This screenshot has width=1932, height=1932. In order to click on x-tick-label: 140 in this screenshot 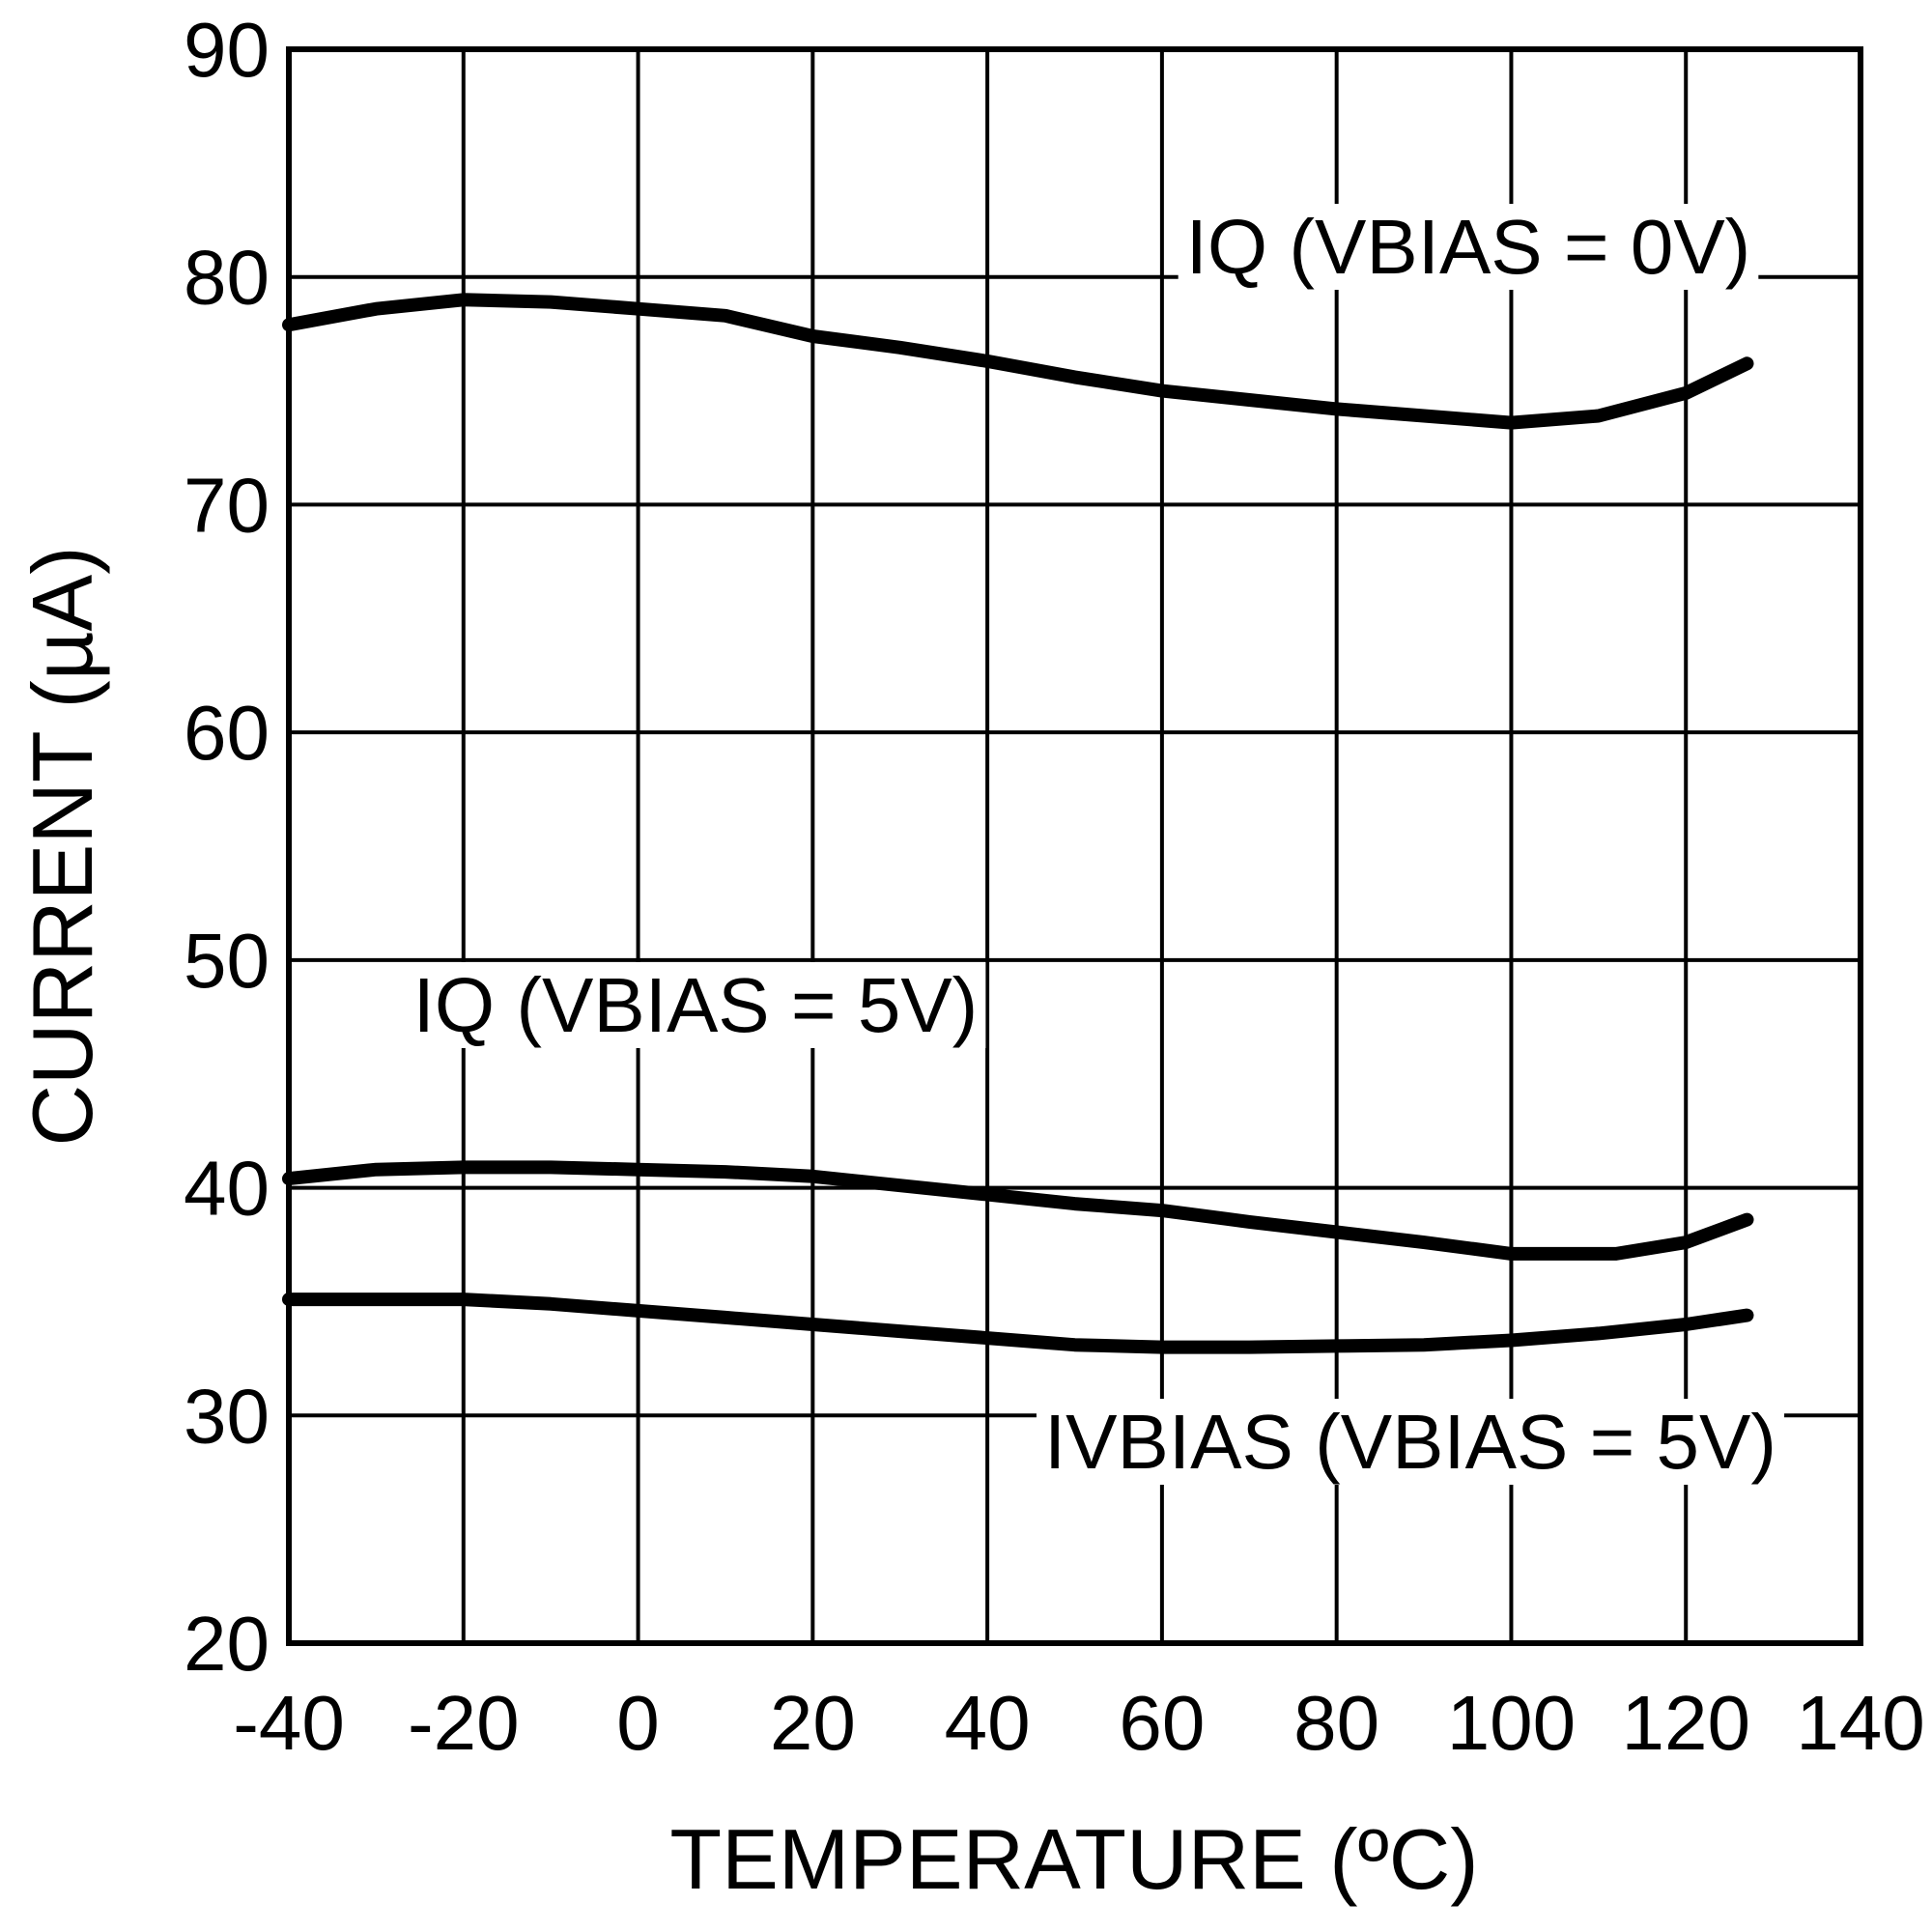, I will do `click(1860, 1723)`.